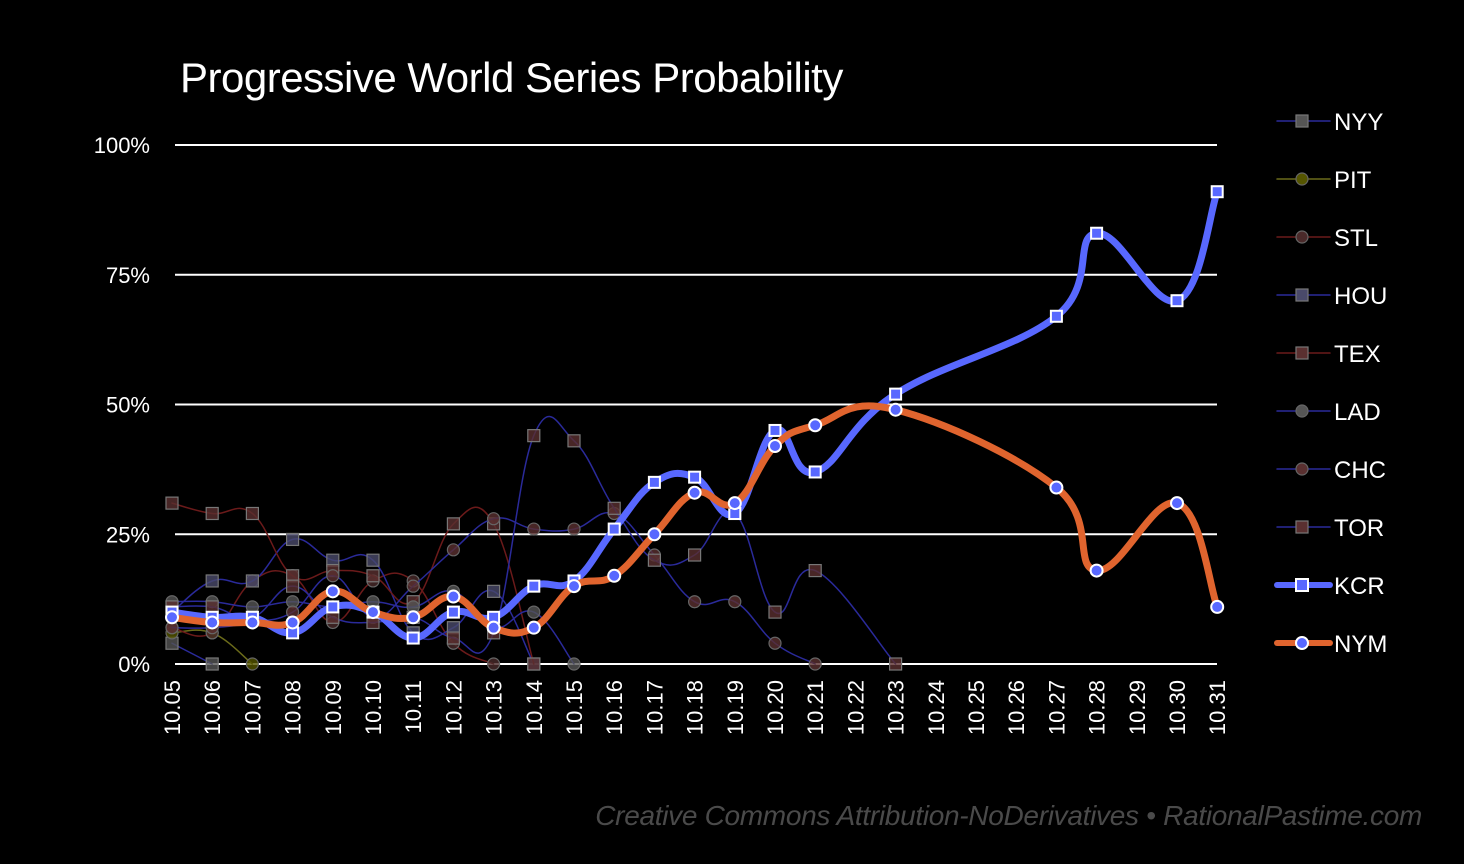  What do you see at coordinates (212, 664) in the screenshot?
I see `point-nyy` at bounding box center [212, 664].